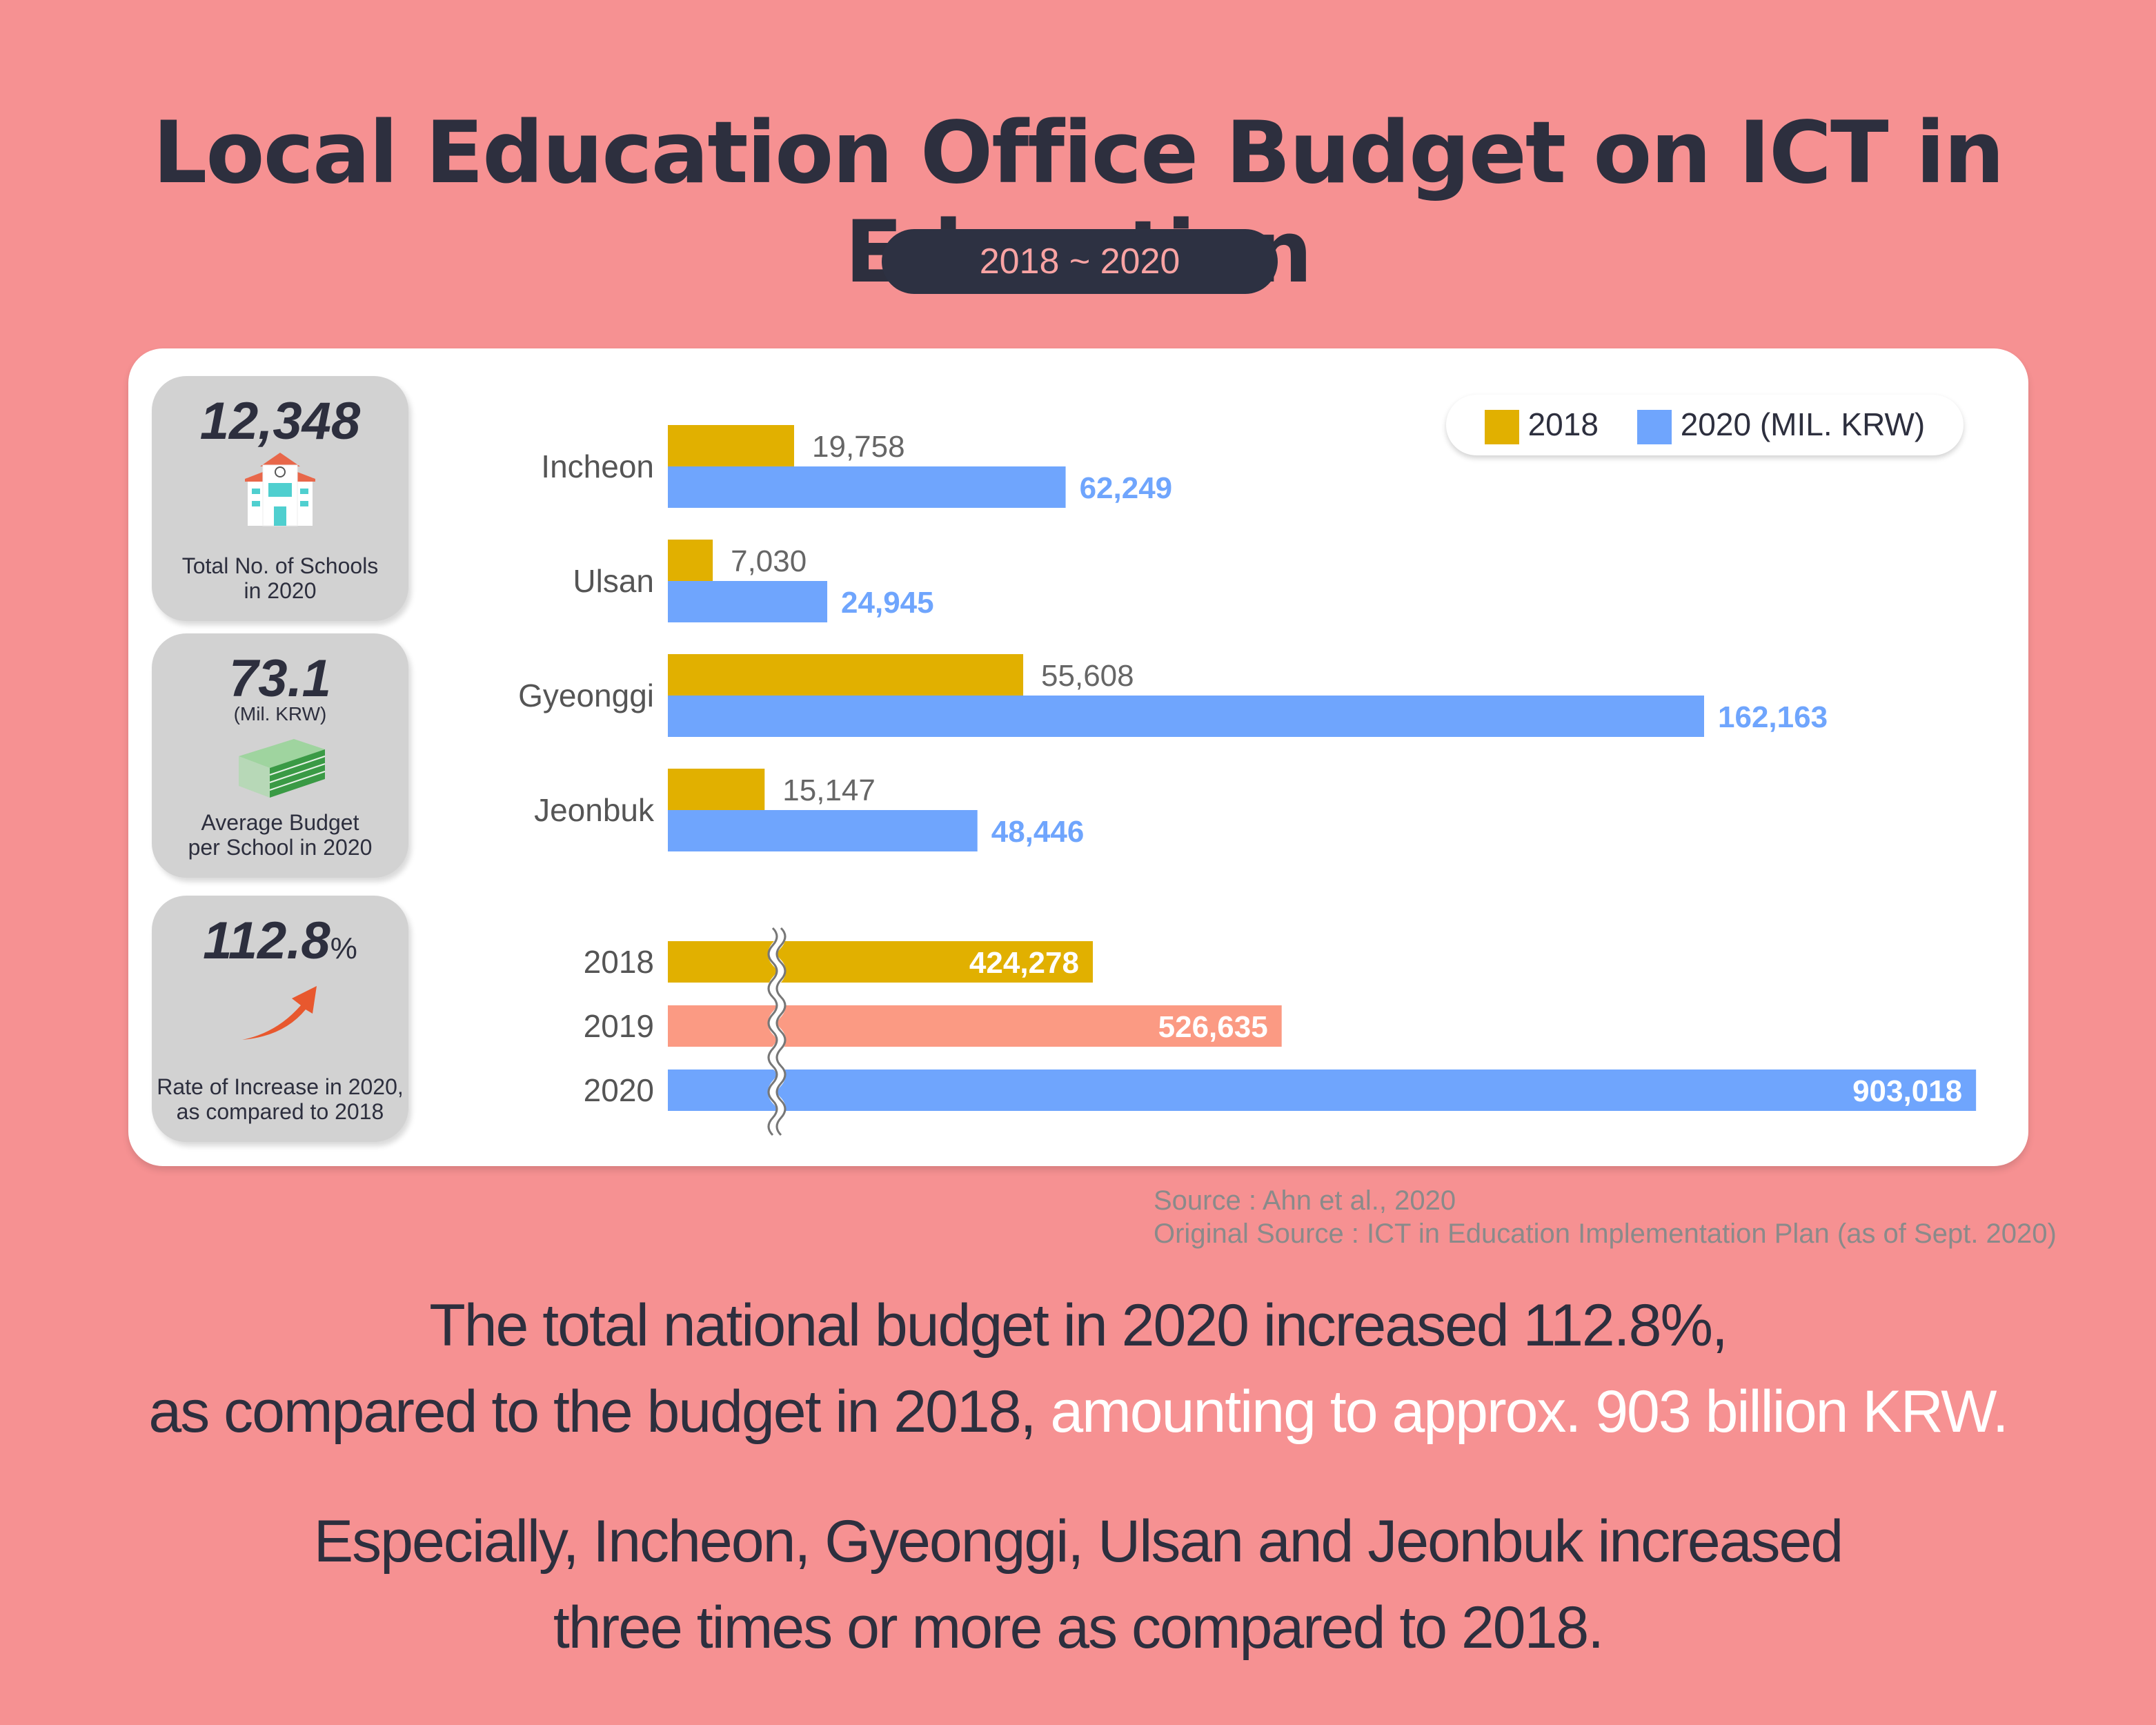 The height and width of the screenshot is (1725, 2156). What do you see at coordinates (282, 768) in the screenshot?
I see `money-stack-icon` at bounding box center [282, 768].